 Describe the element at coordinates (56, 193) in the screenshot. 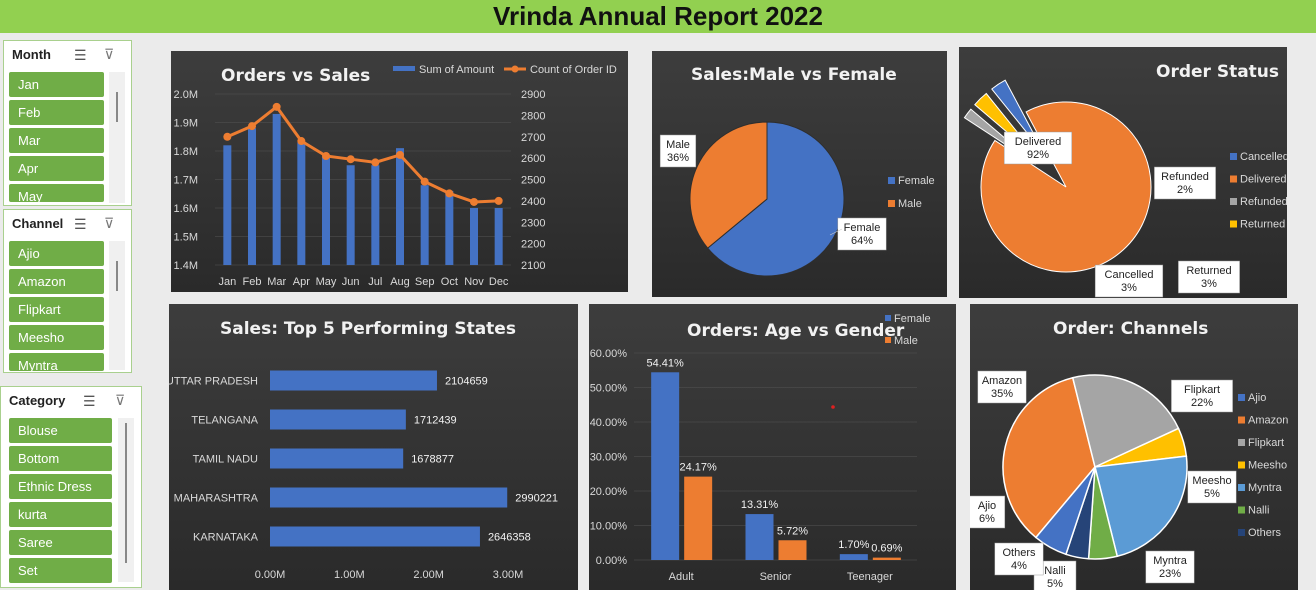

I see `slicer-item-may: May` at that location.